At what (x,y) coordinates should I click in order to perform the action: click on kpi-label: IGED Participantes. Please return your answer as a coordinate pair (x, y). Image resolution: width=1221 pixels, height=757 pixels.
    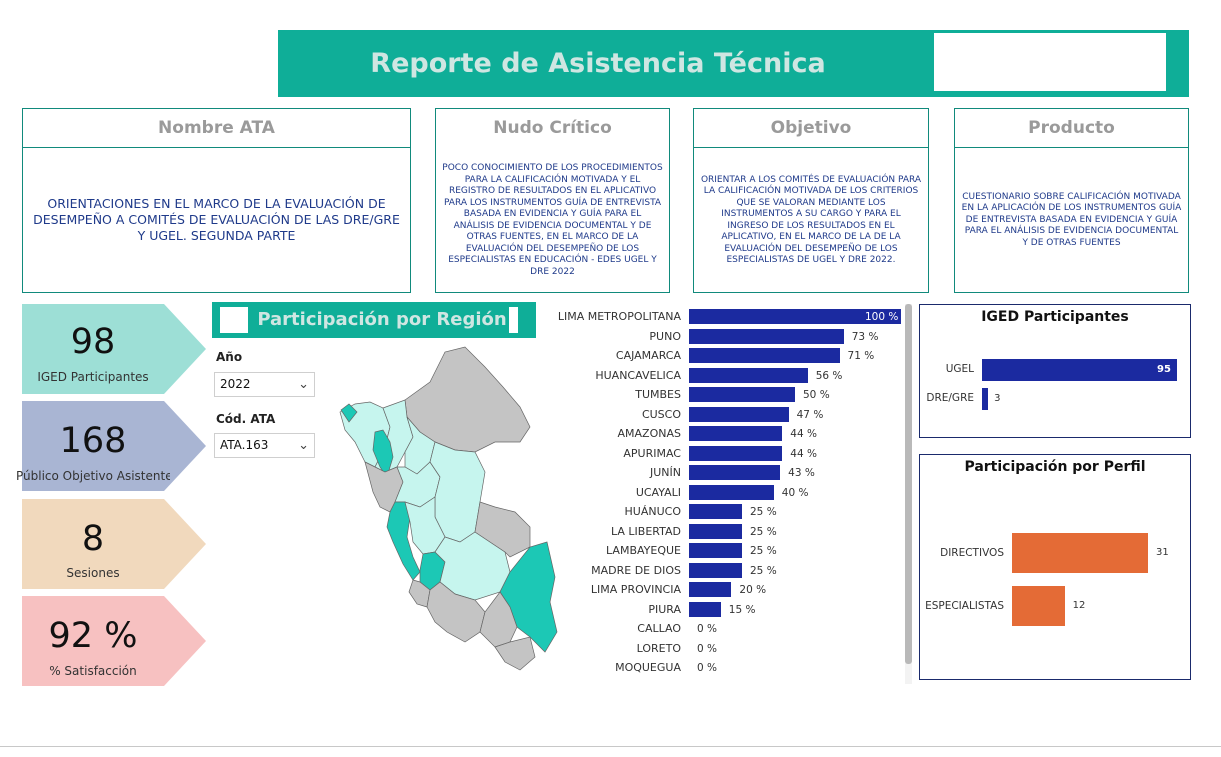
    Looking at the image, I should click on (93, 377).